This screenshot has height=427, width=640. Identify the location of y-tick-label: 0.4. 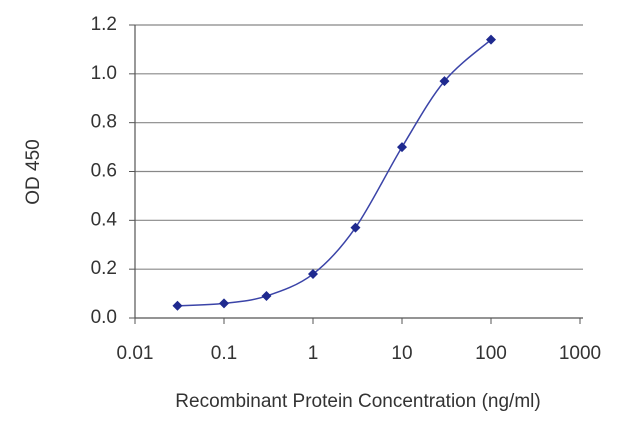
(104, 219).